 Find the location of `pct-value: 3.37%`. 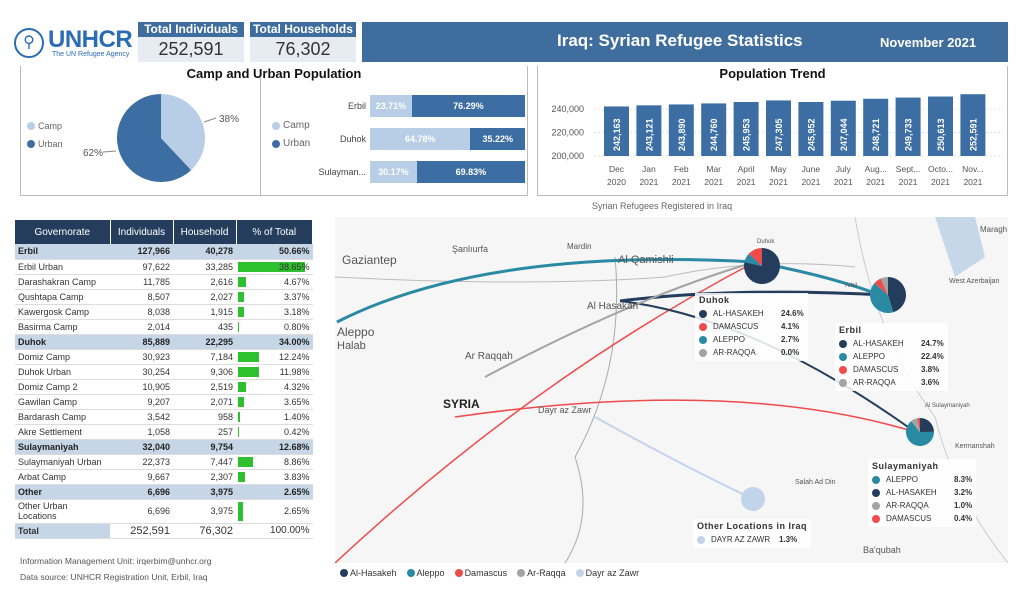

pct-value: 3.37% is located at coordinates (296, 296).